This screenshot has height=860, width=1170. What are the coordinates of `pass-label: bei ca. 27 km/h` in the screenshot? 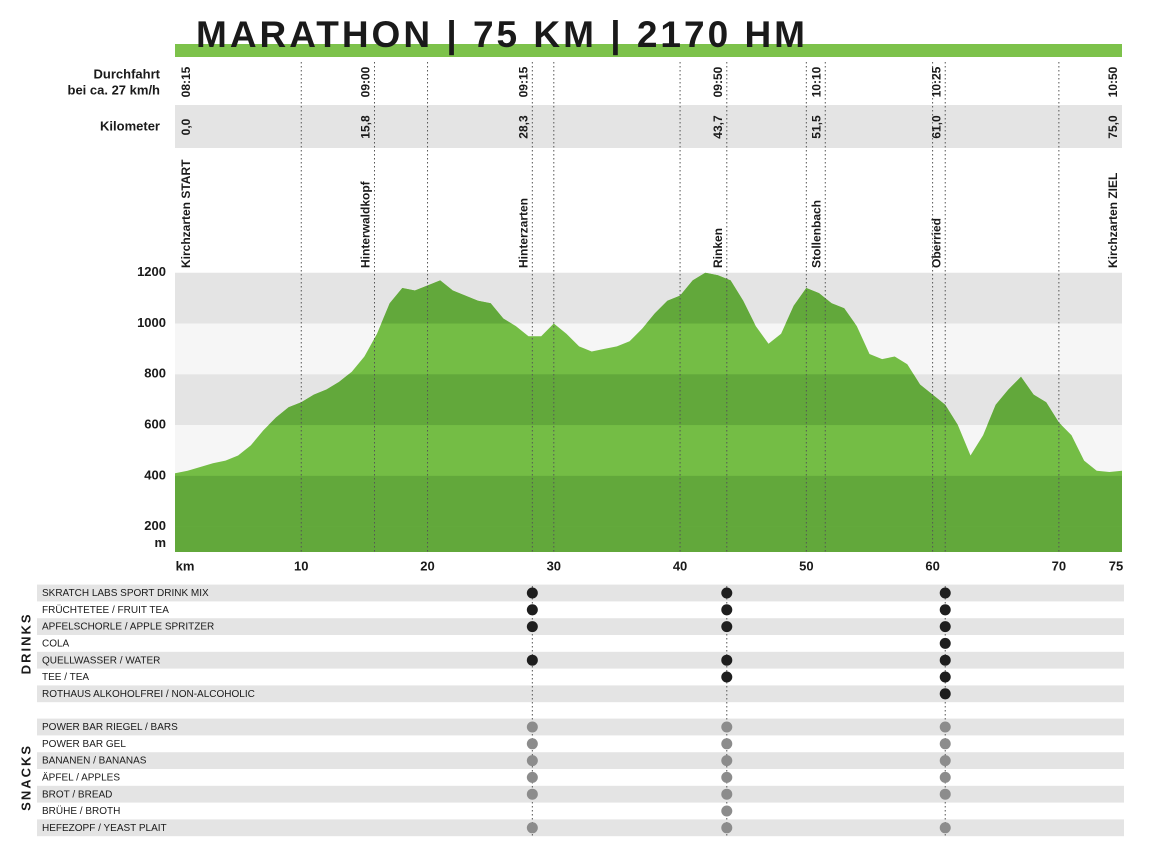 It's located at (114, 89).